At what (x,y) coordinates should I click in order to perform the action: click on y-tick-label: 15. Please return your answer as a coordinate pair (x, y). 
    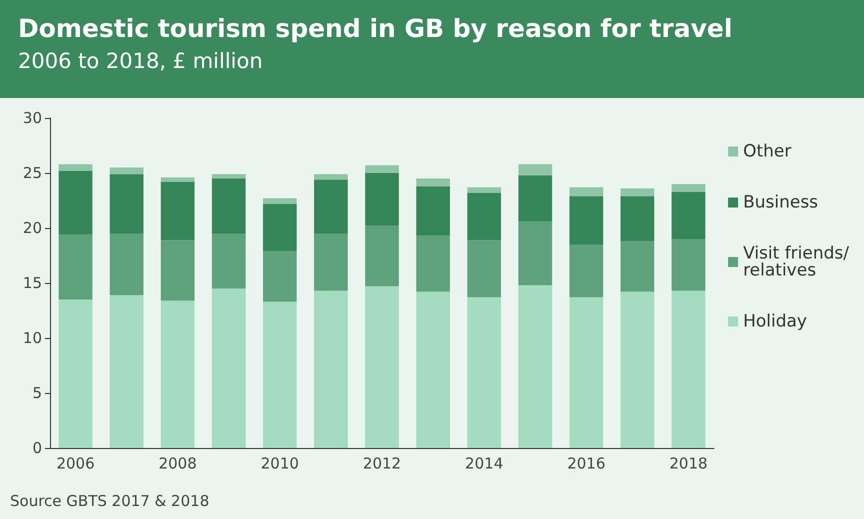
    Looking at the image, I should click on (32, 283).